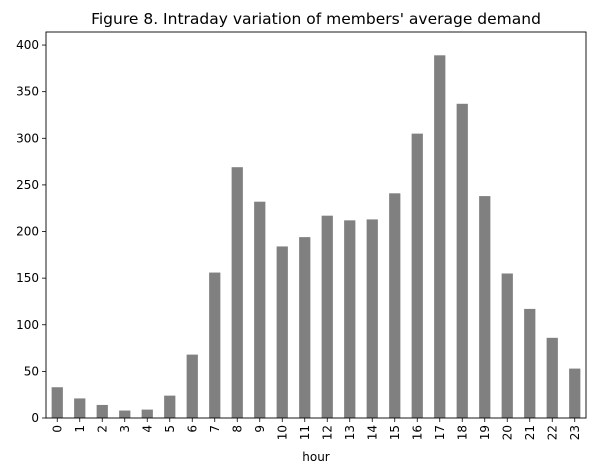 This screenshot has height=474, width=598. Describe the element at coordinates (552, 432) in the screenshot. I see `x-tick-label: 22` at that location.